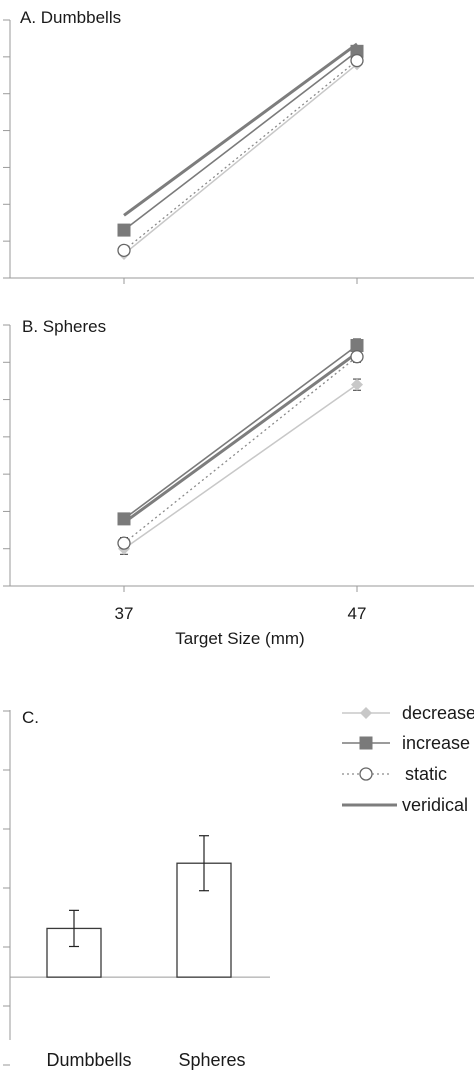 Image resolution: width=474 pixels, height=1070 pixels. I want to click on legend: decrease increase static veridical, so click(408, 759).